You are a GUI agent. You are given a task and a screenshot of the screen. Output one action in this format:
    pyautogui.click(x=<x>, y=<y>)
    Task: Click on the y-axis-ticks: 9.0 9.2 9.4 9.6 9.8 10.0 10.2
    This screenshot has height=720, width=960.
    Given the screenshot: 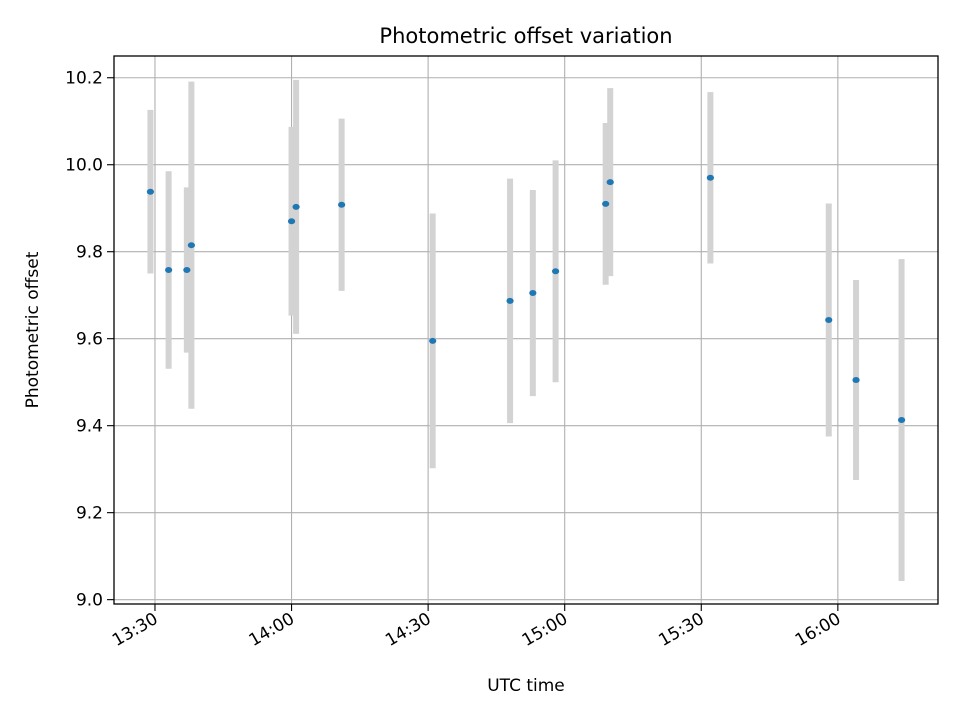 What is the action you would take?
    pyautogui.click(x=89, y=340)
    